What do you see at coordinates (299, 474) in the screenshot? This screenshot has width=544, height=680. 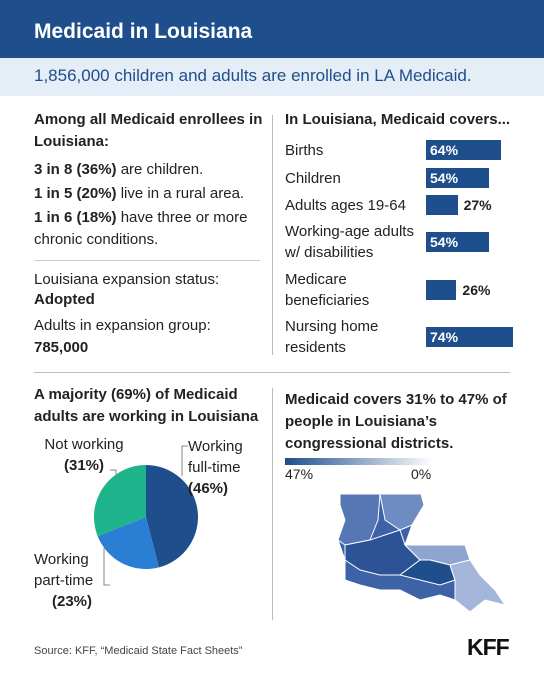 I see `legend-max: 47%` at bounding box center [299, 474].